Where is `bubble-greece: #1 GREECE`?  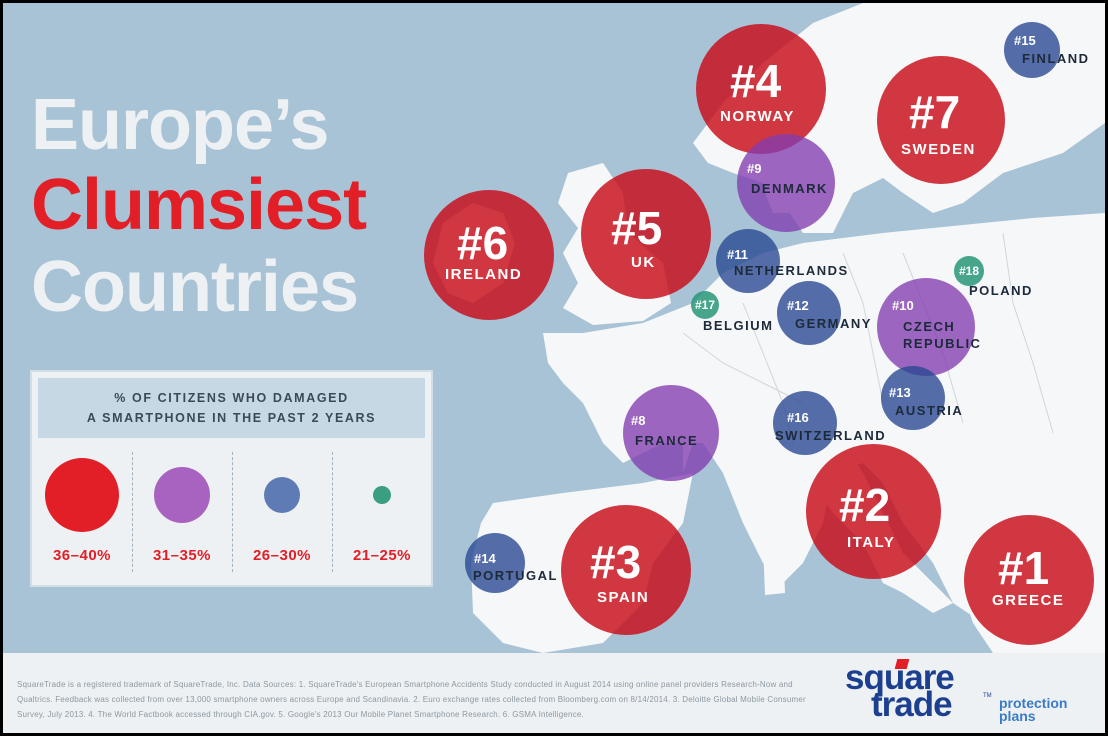 bubble-greece: #1 GREECE is located at coordinates (1029, 580).